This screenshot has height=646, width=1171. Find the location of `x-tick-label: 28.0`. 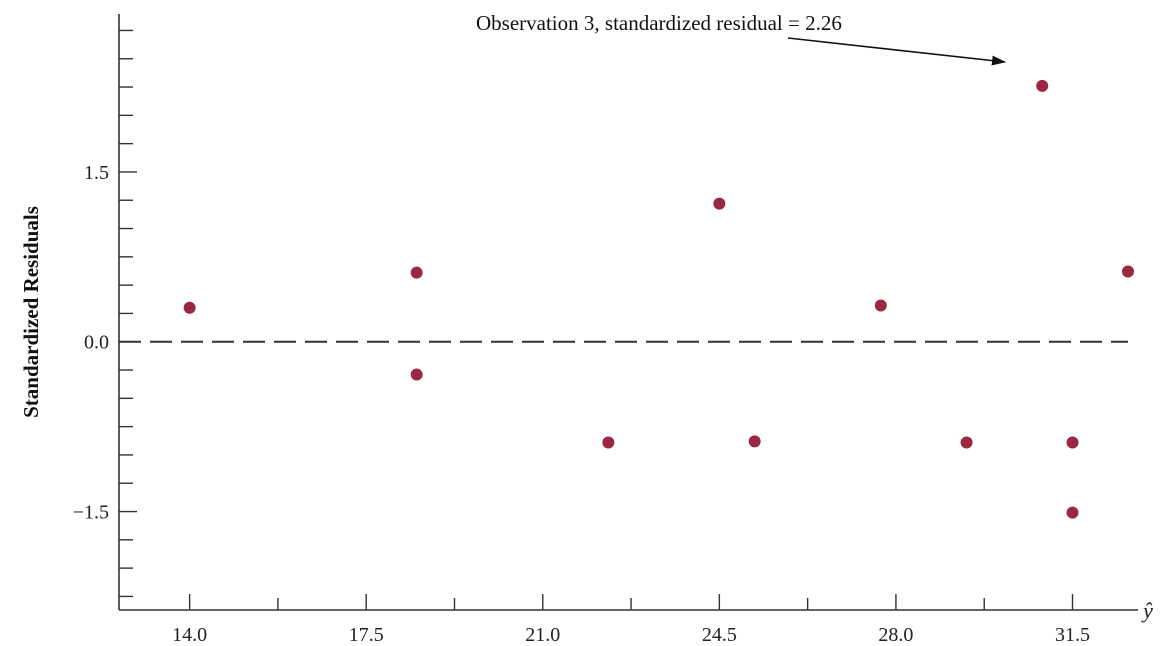

x-tick-label: 28.0 is located at coordinates (895, 635).